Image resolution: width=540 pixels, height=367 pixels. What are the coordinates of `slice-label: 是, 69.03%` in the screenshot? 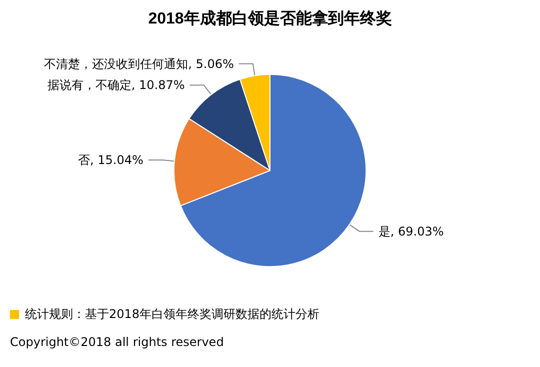 It's located at (411, 231).